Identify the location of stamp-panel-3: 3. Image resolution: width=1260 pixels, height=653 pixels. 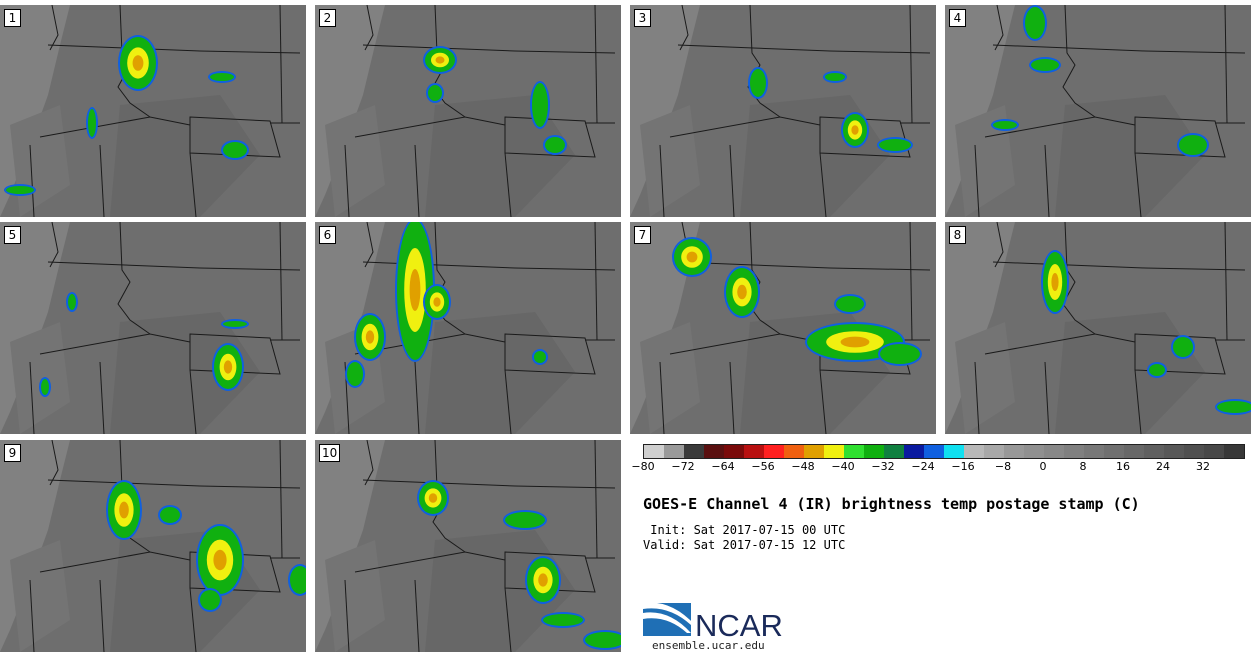
(783, 111).